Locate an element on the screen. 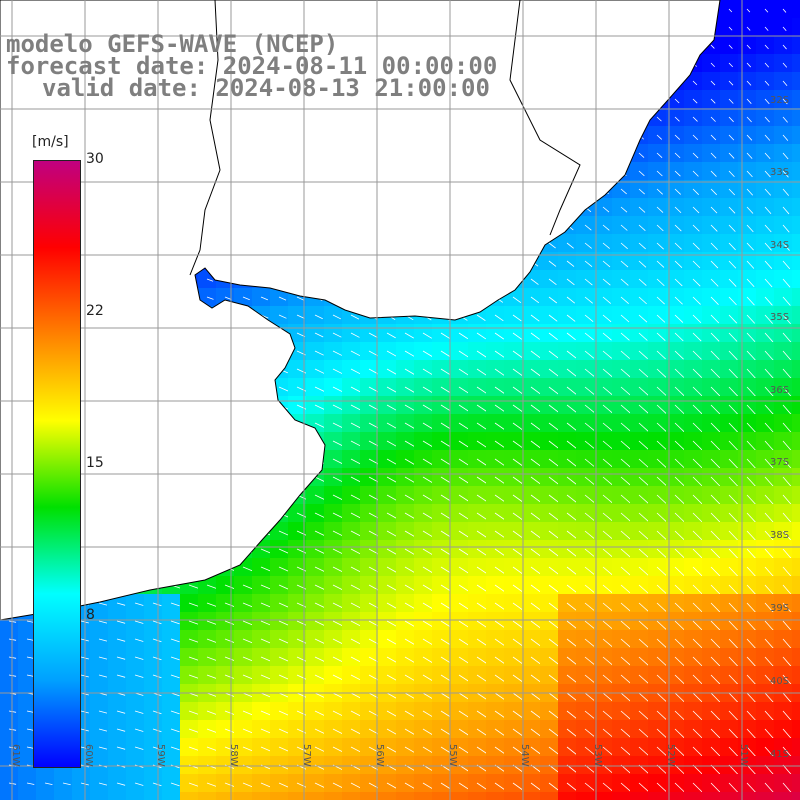  colorbar is located at coordinates (57, 464).